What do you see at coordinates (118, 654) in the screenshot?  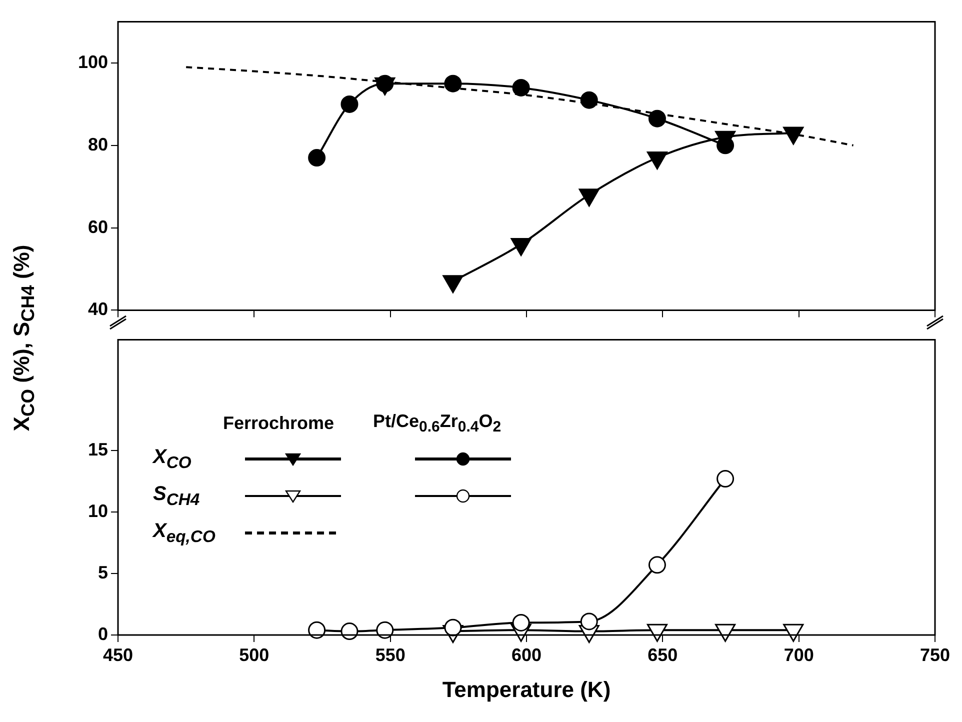 I see `x-tick-label: 450` at bounding box center [118, 654].